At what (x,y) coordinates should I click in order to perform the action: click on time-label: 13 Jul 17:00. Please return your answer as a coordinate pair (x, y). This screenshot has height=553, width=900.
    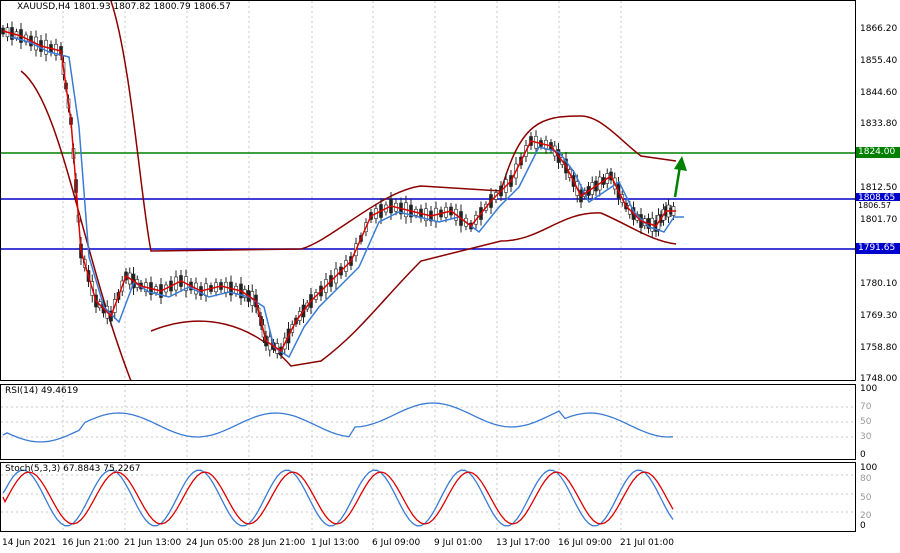
    Looking at the image, I should click on (523, 543).